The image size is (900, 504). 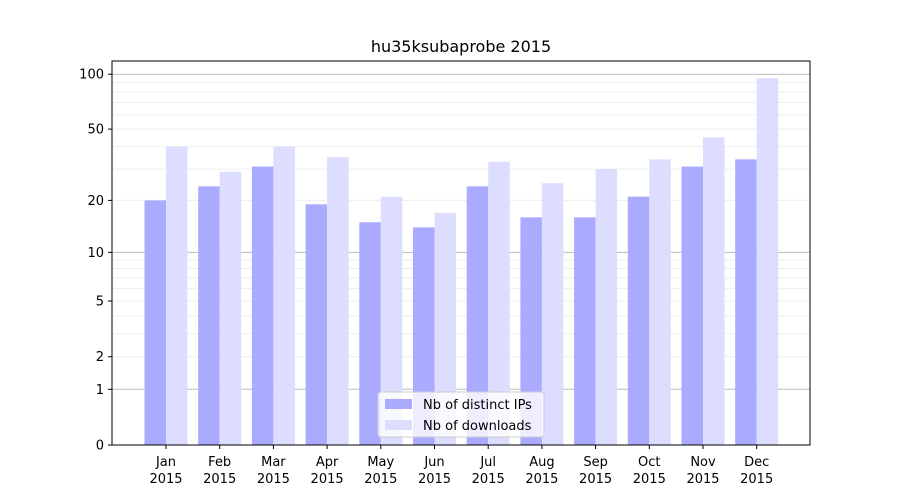 I want to click on x-tick-label: Dec 2015, so click(x=756, y=471).